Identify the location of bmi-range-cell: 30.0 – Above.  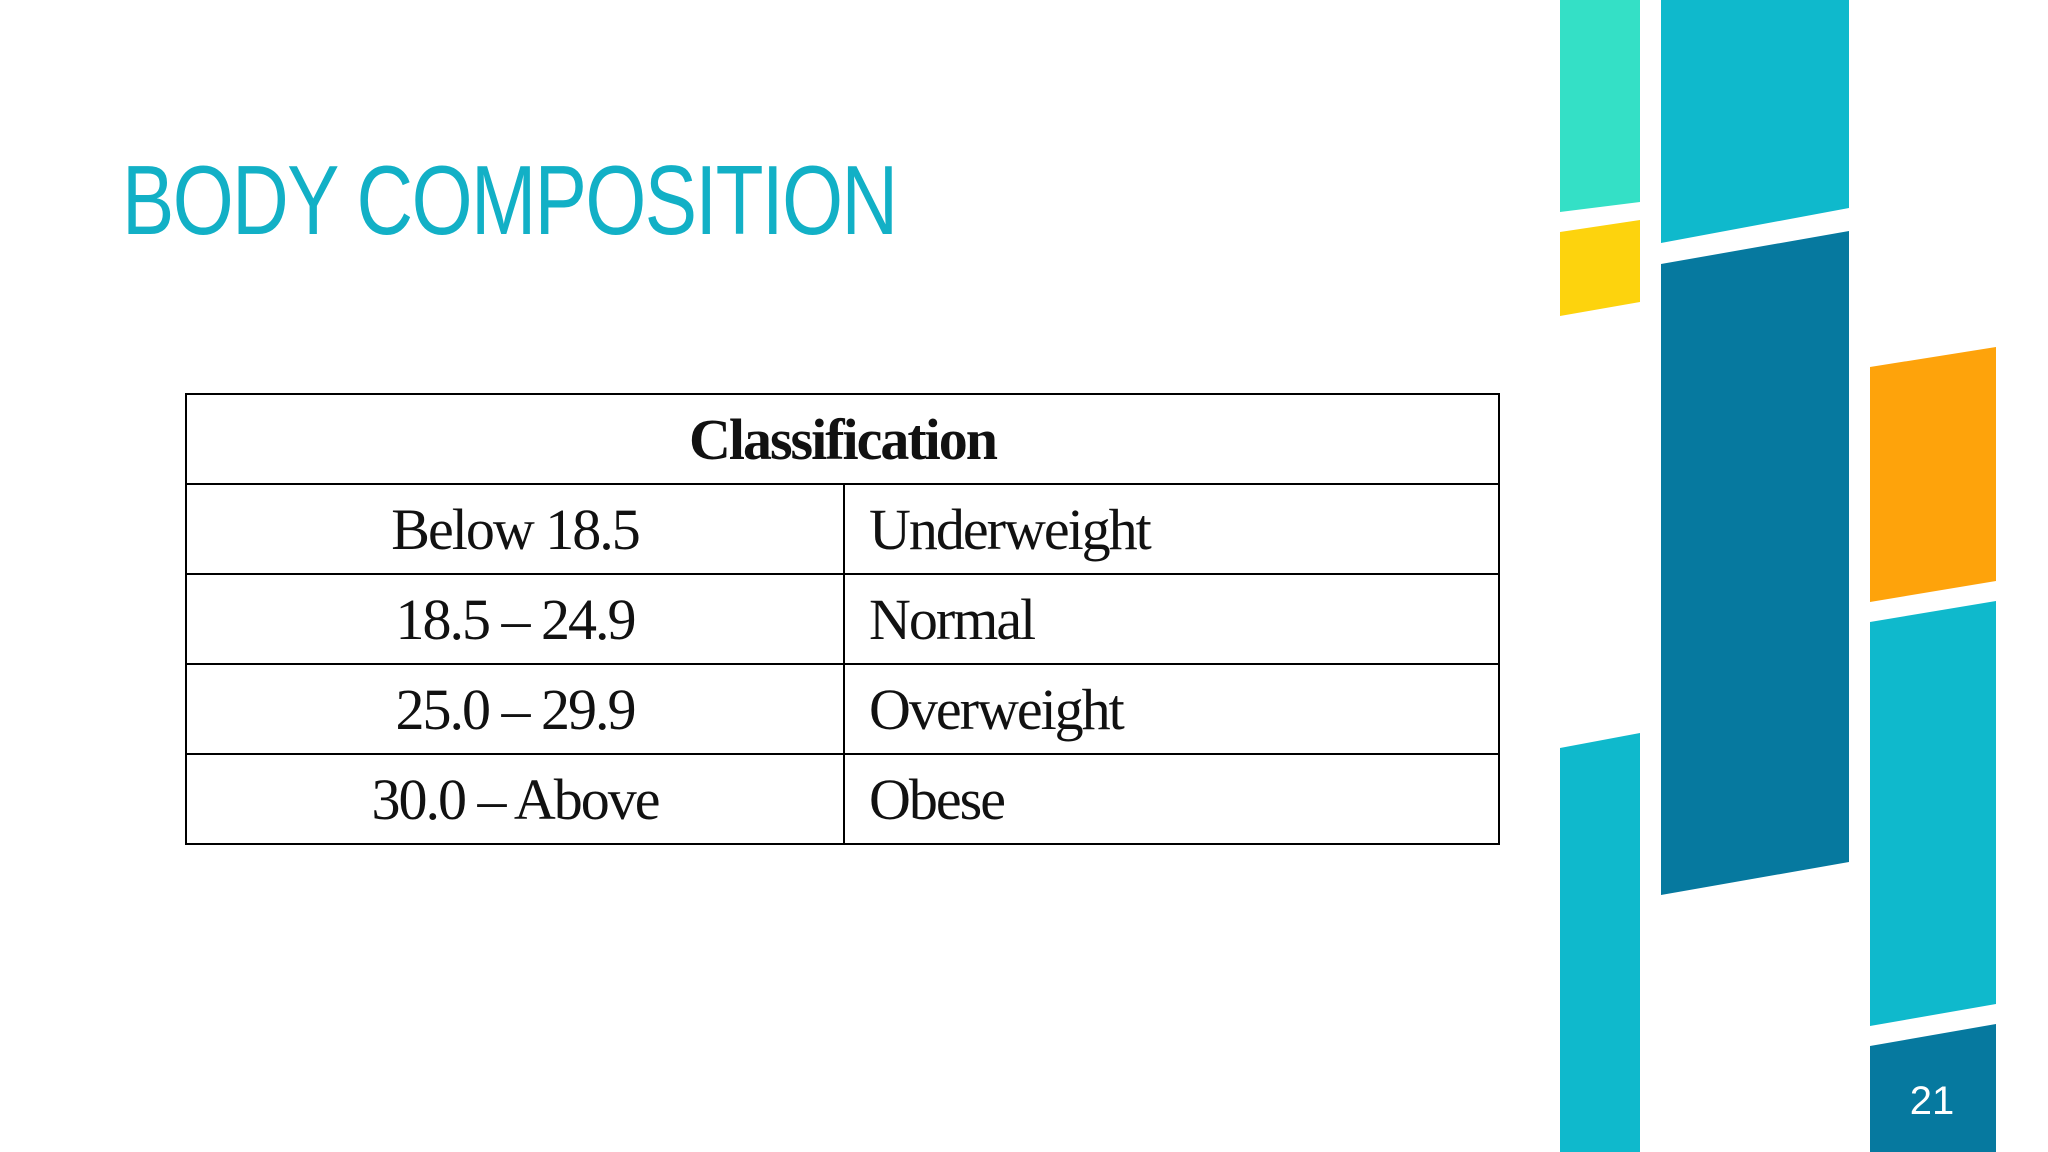
(515, 799).